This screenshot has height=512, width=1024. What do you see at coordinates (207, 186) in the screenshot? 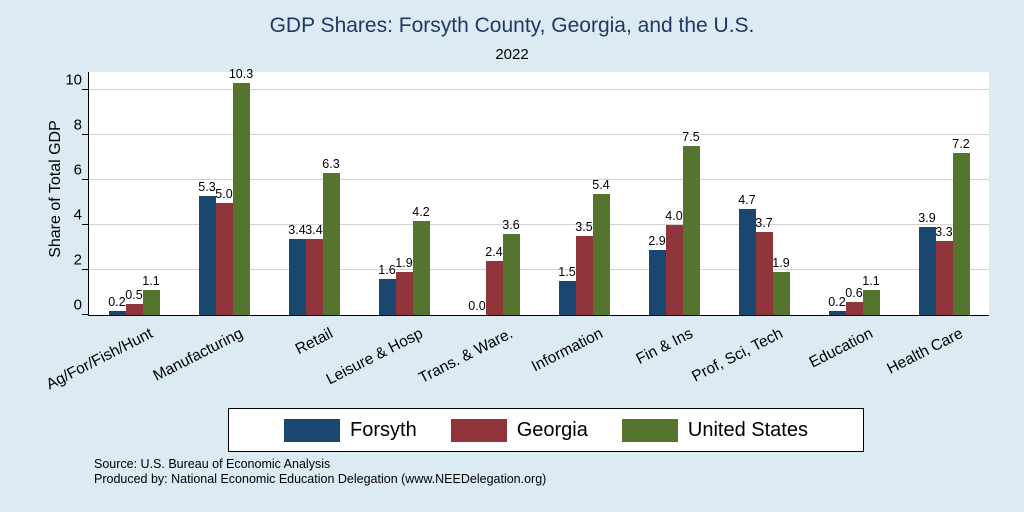
I see `bar-value-label: 5.3` at bounding box center [207, 186].